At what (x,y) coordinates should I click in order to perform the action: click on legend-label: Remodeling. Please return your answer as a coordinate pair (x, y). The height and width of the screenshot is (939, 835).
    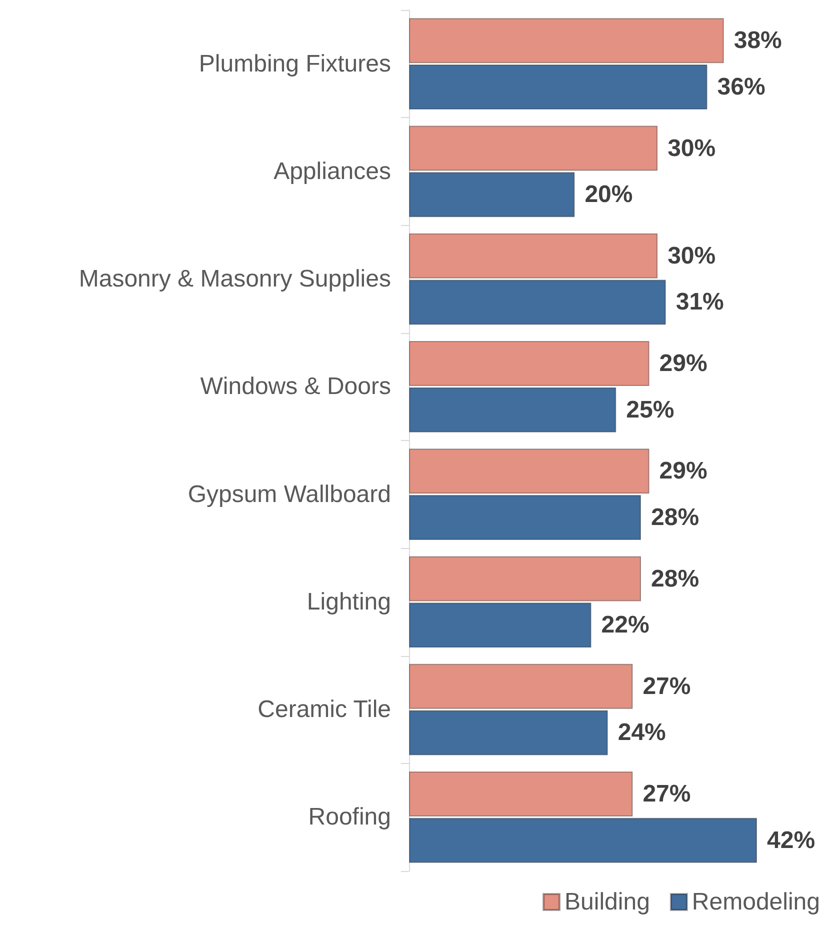
    Looking at the image, I should click on (756, 902).